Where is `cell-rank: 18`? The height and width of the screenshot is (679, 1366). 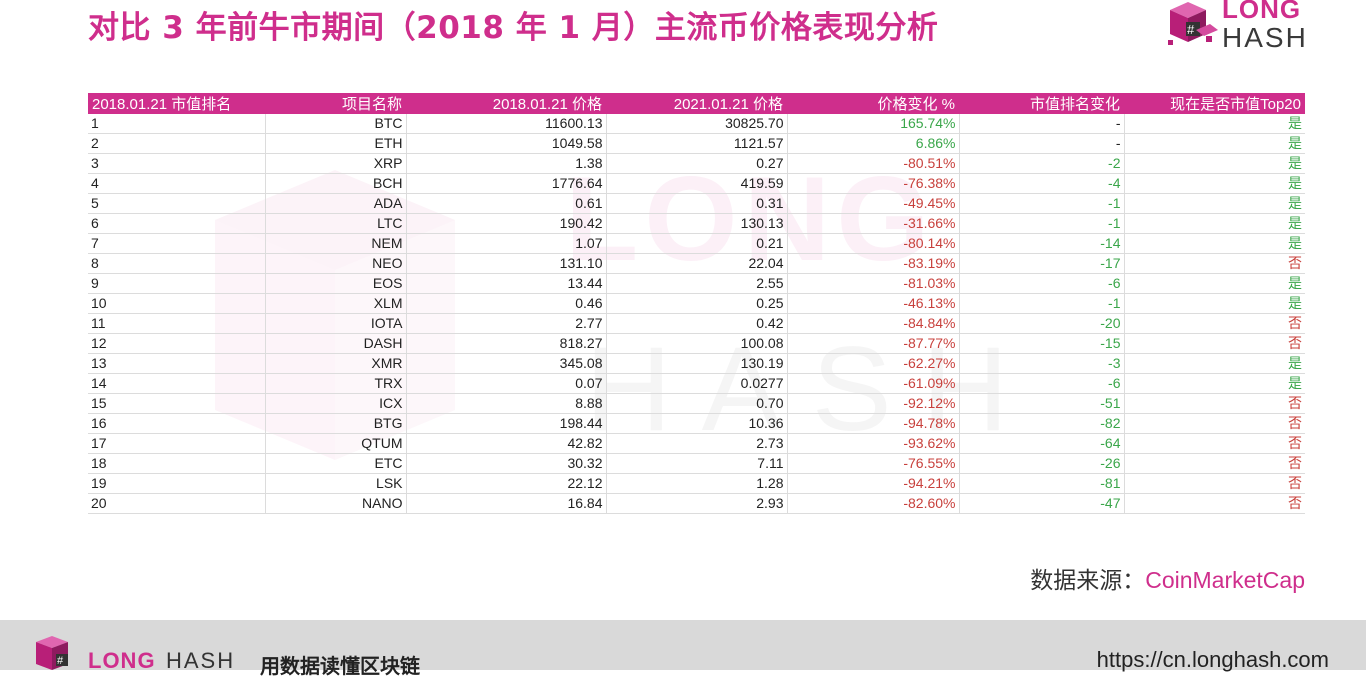
cell-rank: 18 is located at coordinates (177, 463).